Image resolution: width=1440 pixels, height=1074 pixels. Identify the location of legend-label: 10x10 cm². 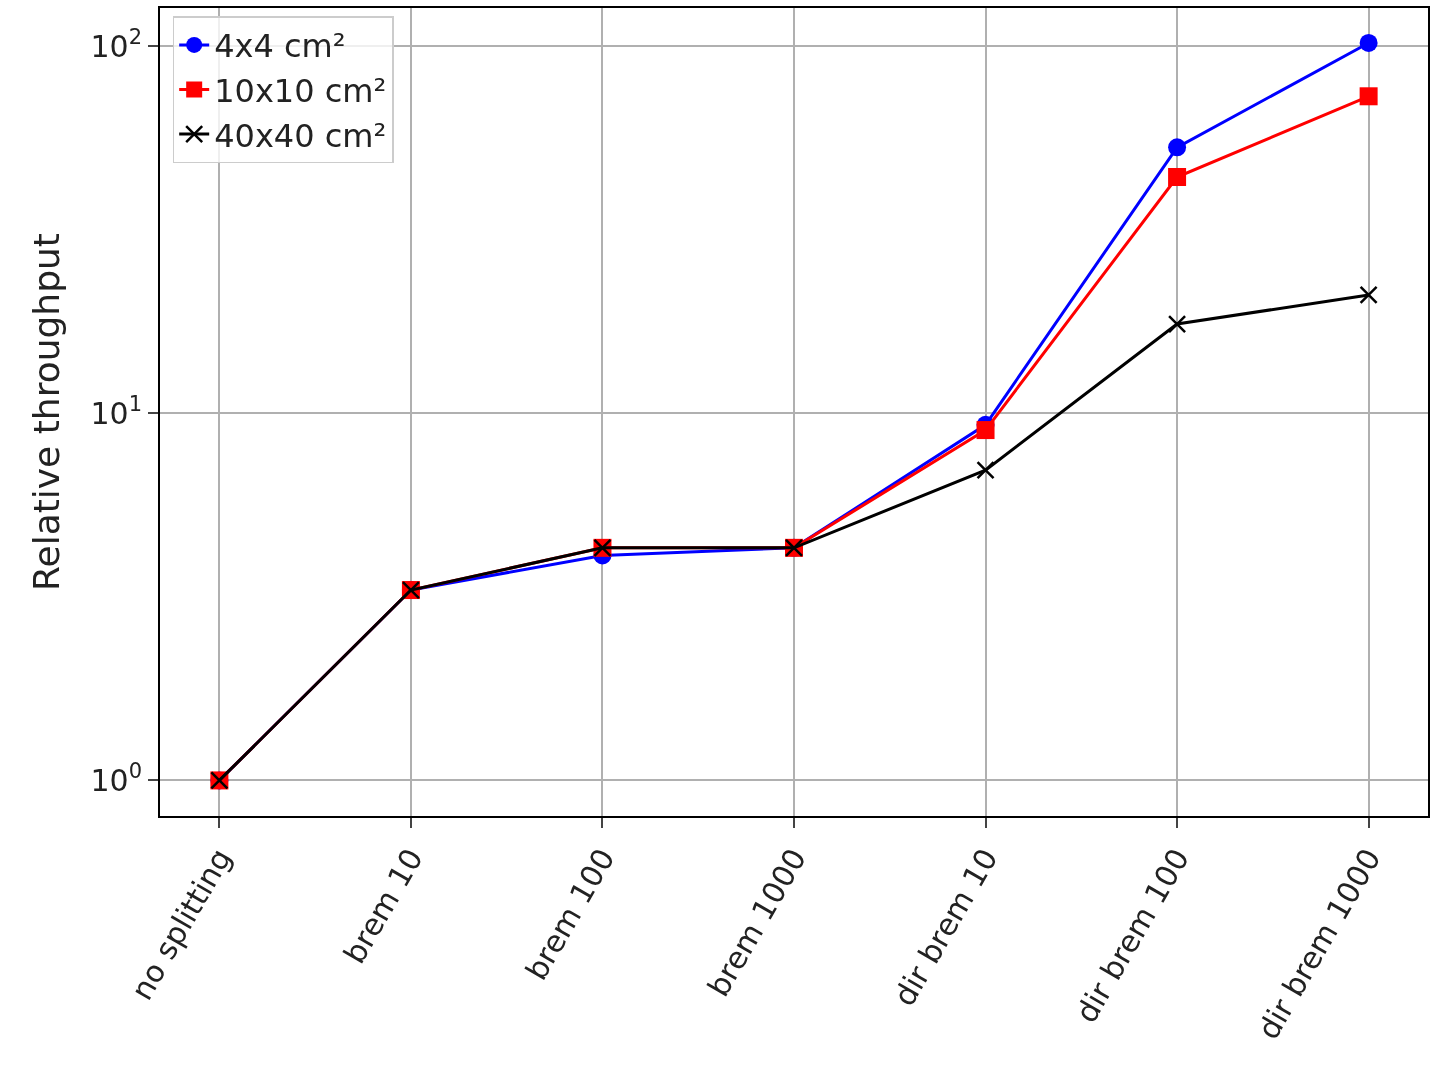
(300, 90).